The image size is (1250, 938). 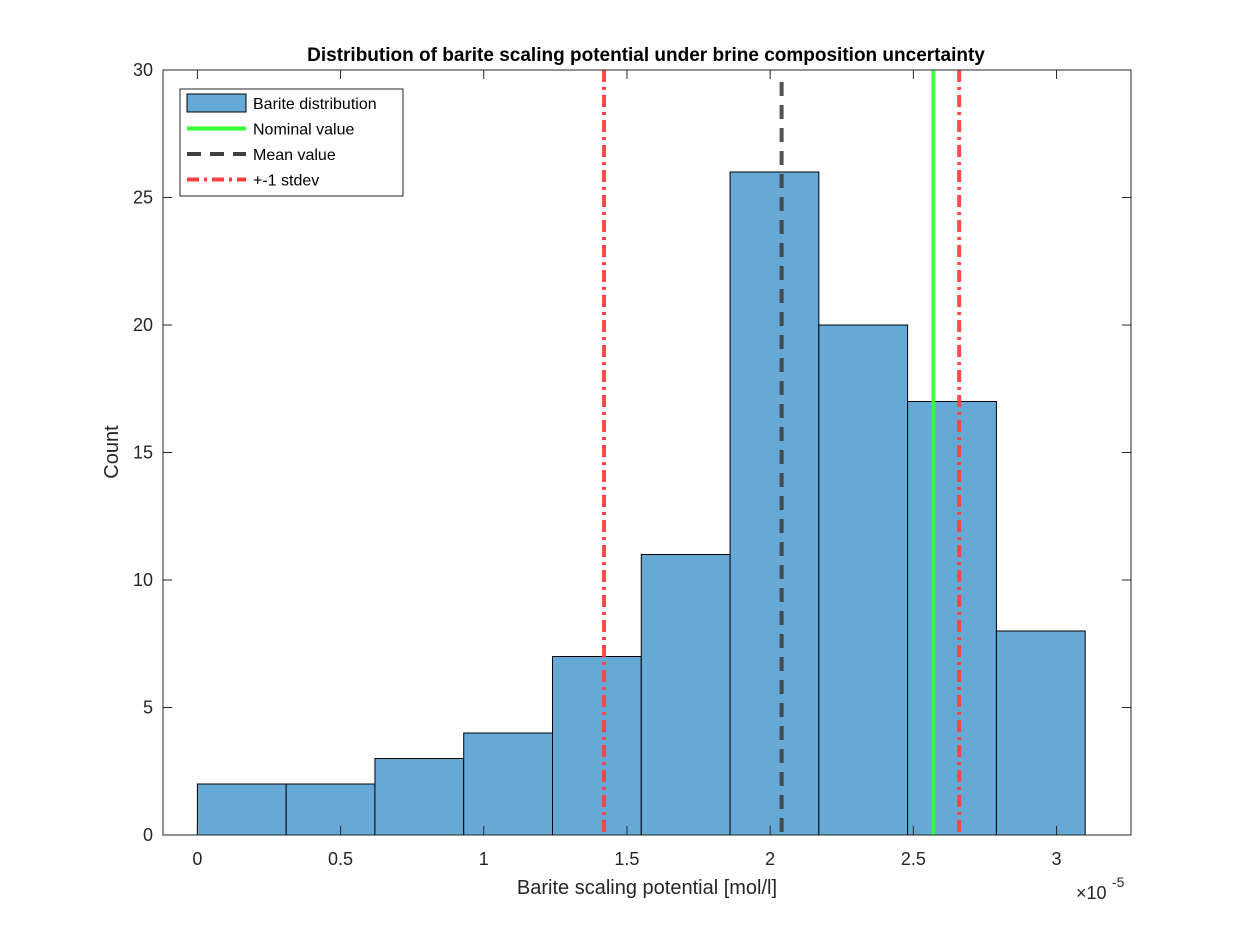 I want to click on legend-swatch, so click(x=216, y=103).